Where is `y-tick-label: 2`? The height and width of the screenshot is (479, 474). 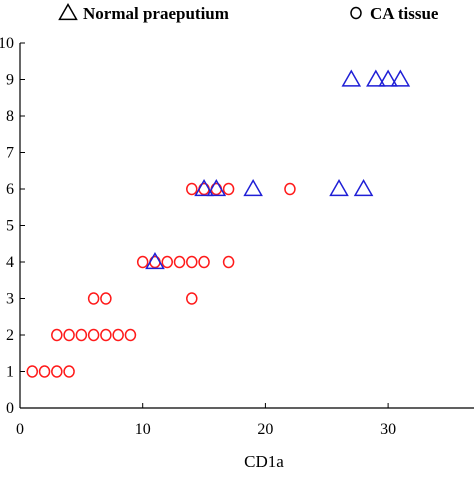
y-tick-label: 2 is located at coordinates (10, 335).